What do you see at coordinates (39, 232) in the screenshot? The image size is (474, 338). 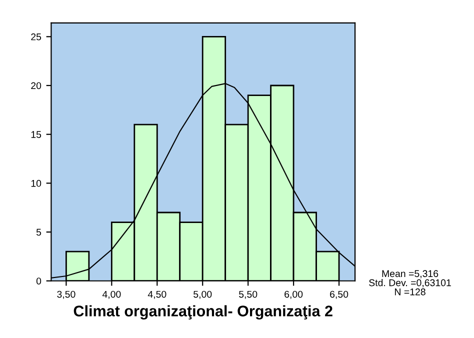 I see `y-tick-label: 5` at bounding box center [39, 232].